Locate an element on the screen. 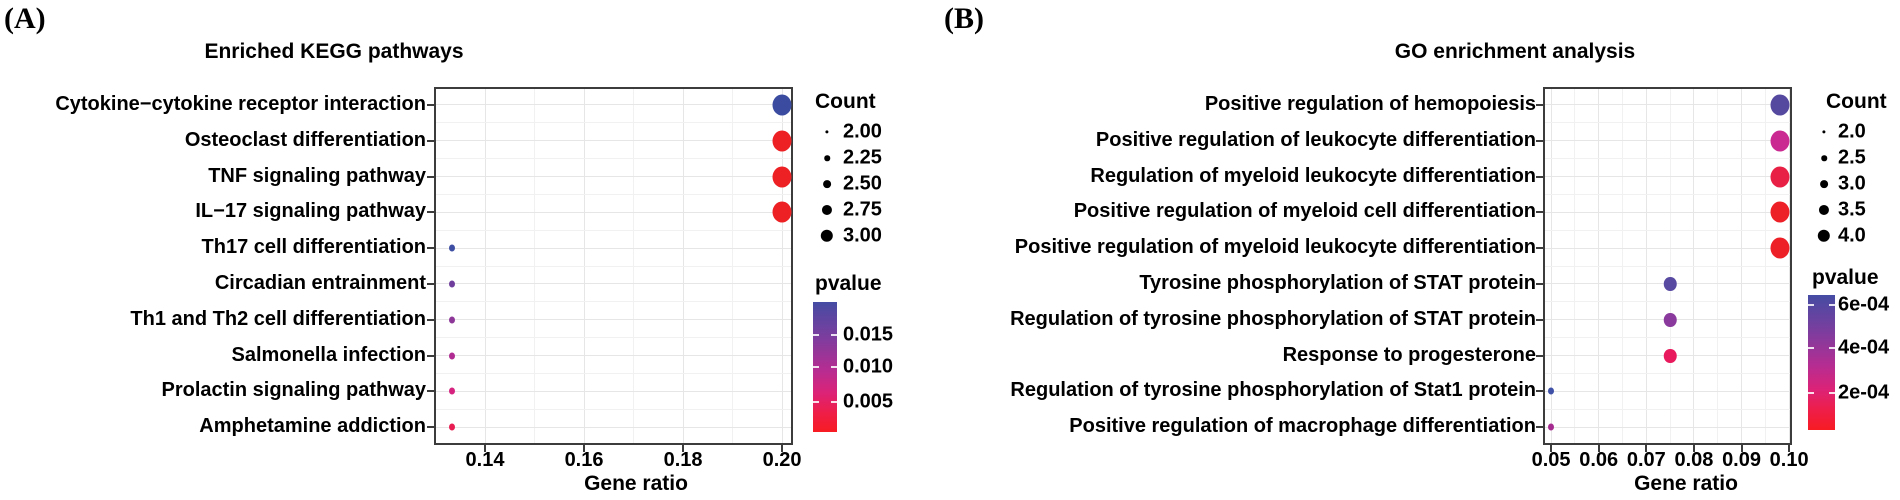 Image resolution: width=1900 pixels, height=500 pixels. y-axis-label: Positive regulation of hemopoiesis is located at coordinates (1370, 103).